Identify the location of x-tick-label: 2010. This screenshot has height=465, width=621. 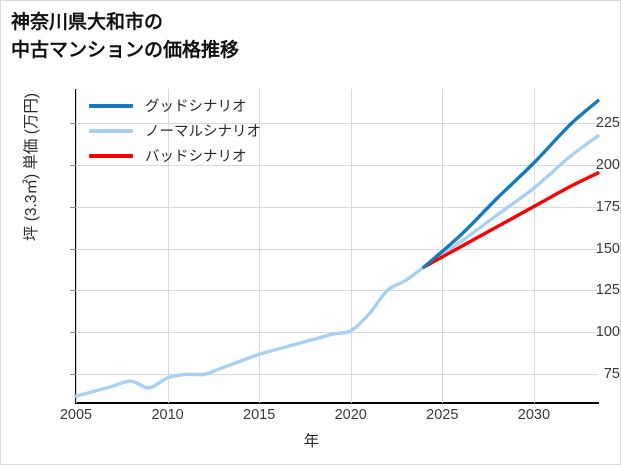
(167, 415).